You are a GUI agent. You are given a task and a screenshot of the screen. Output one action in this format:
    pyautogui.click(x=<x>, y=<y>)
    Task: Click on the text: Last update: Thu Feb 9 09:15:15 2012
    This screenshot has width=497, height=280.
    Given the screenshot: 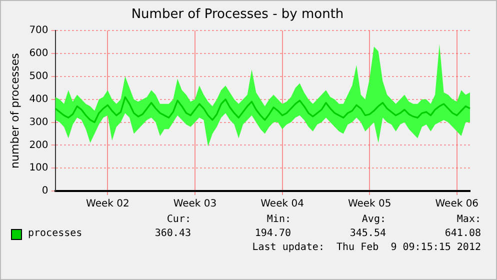 What is the action you would take?
    pyautogui.click(x=366, y=248)
    